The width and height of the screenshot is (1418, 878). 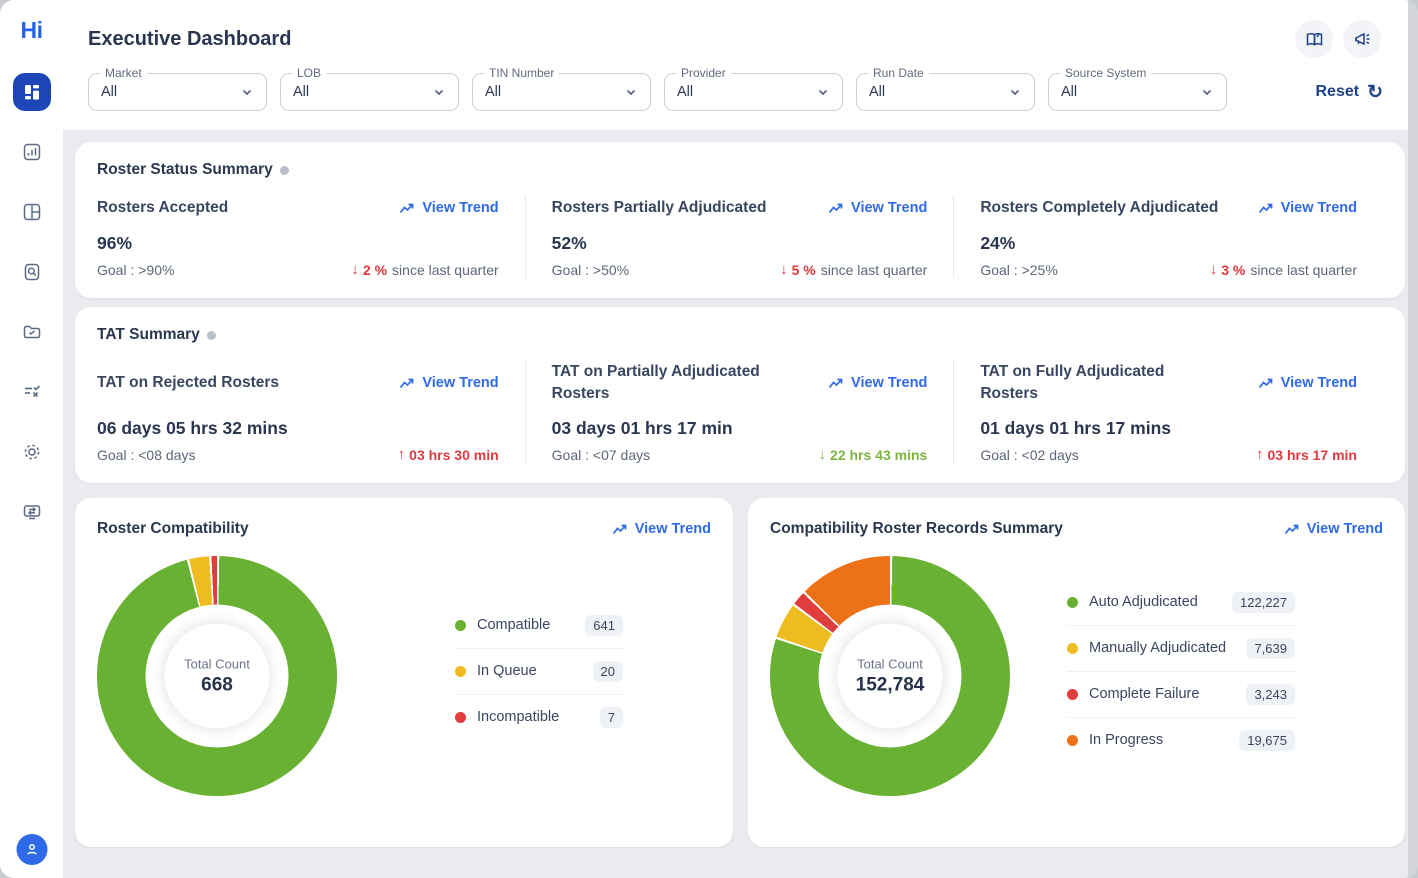 I want to click on chart-legend: Compatible 641 In Queue 20 Incompatible, so click(x=539, y=671).